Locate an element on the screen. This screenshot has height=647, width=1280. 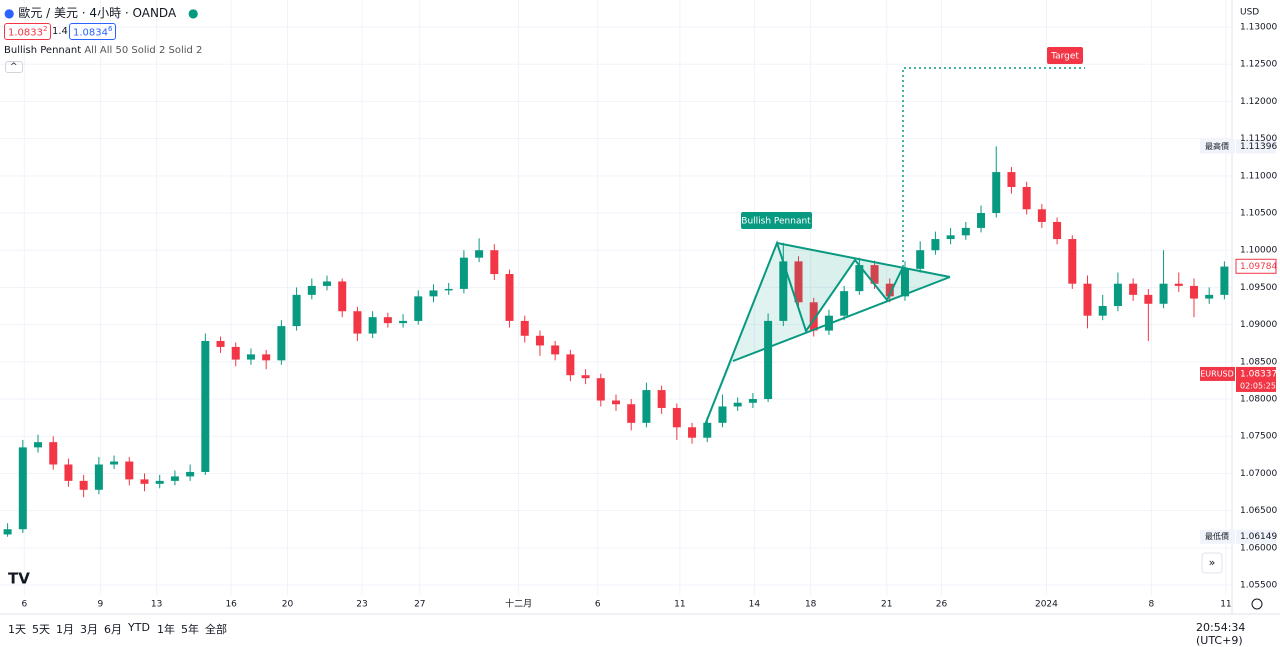
x-tick-label: 8 is located at coordinates (1152, 605).